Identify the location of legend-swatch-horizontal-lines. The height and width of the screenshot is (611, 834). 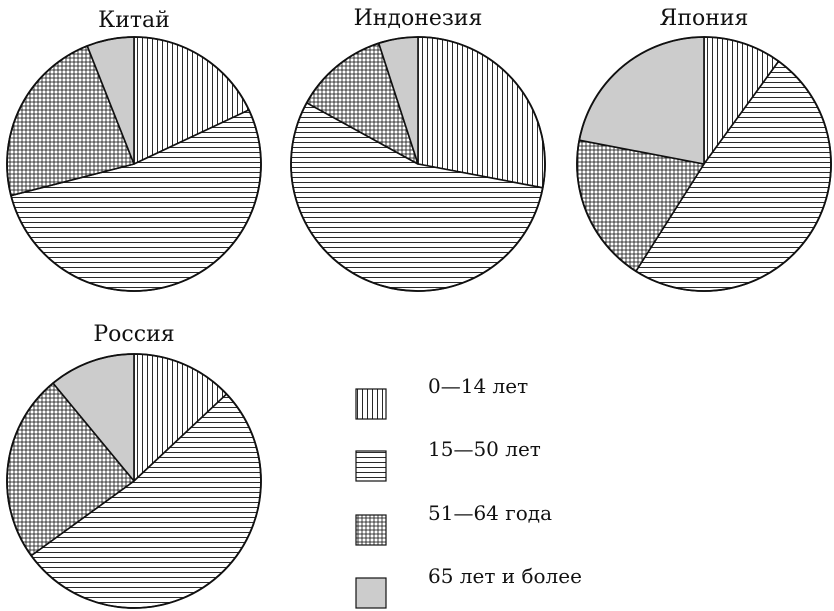
(371, 466).